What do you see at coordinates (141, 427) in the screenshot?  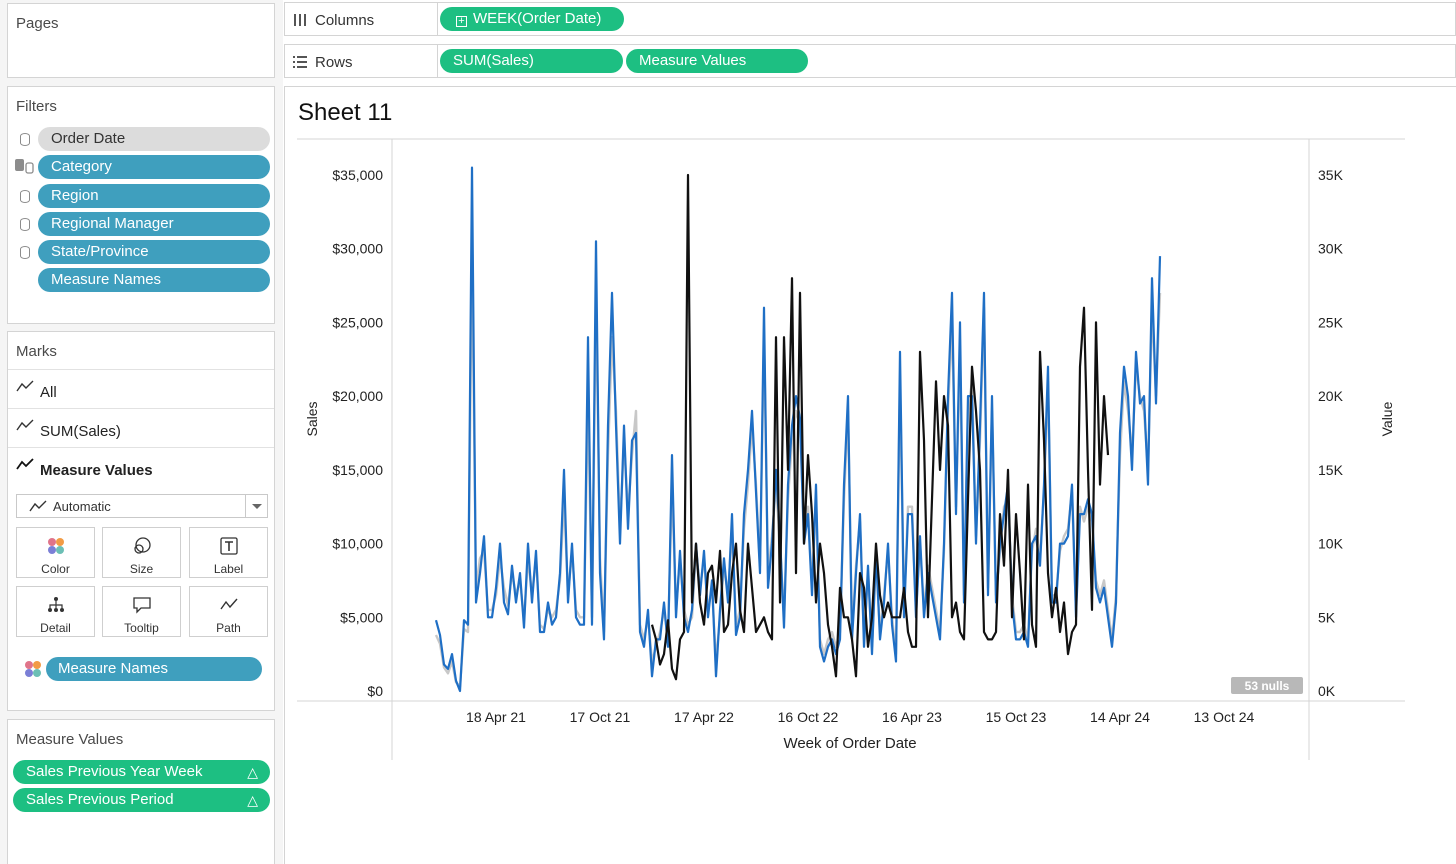 I see `marks-row-sum-sales: SUM(Sales)` at bounding box center [141, 427].